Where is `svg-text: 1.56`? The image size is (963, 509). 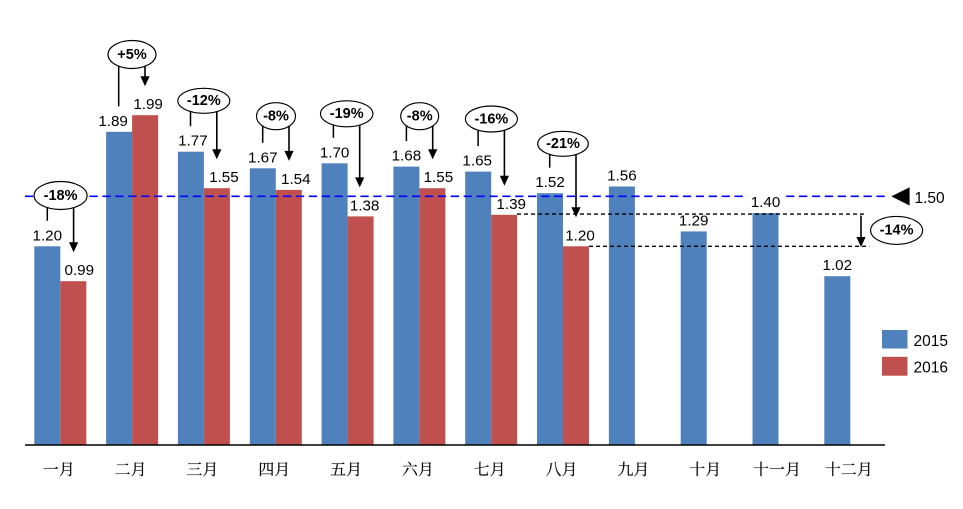
svg-text: 1.56 is located at coordinates (622, 176).